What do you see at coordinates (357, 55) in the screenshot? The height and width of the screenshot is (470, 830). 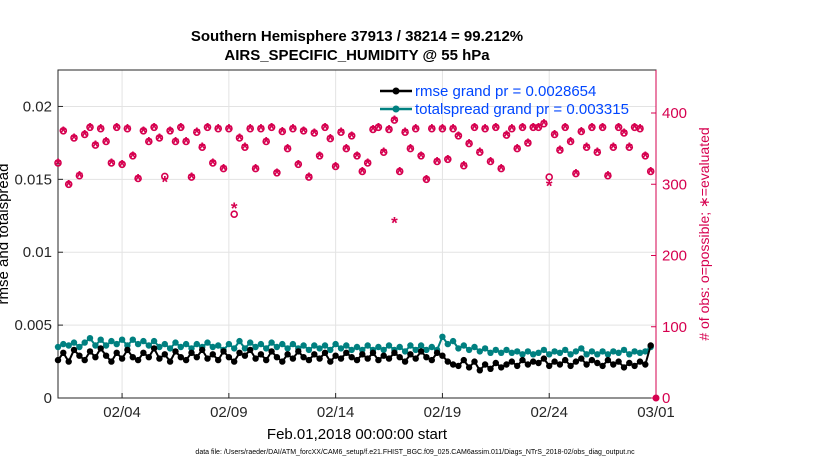 I see `chart-subtitle: AIRS_SPECIFIC_HUMIDITY @ 55 hPa` at bounding box center [357, 55].